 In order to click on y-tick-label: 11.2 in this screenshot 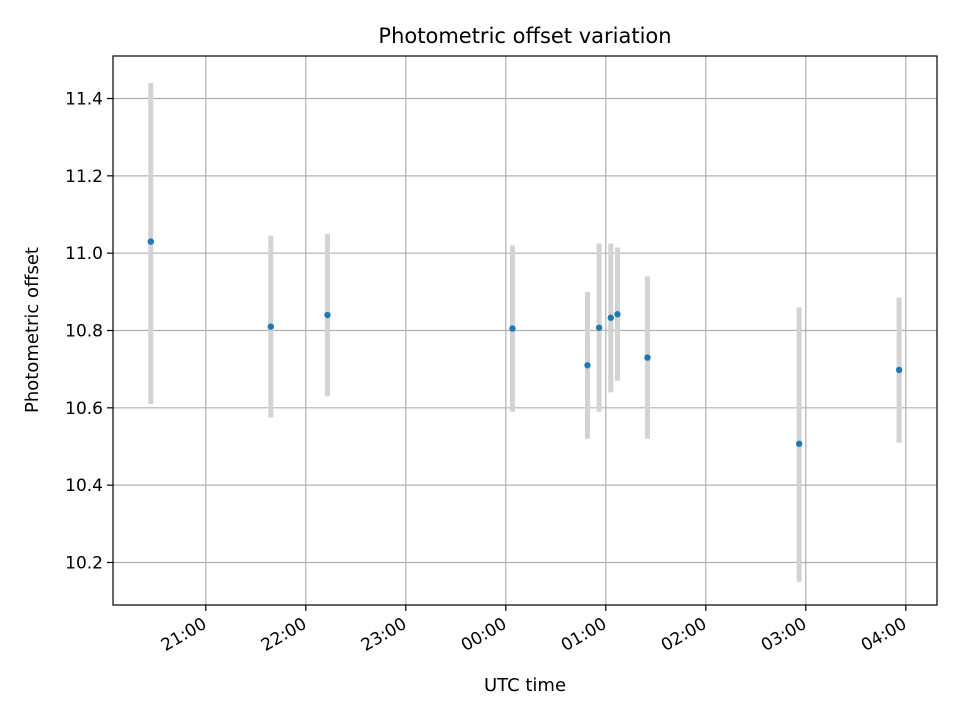, I will do `click(84, 177)`.